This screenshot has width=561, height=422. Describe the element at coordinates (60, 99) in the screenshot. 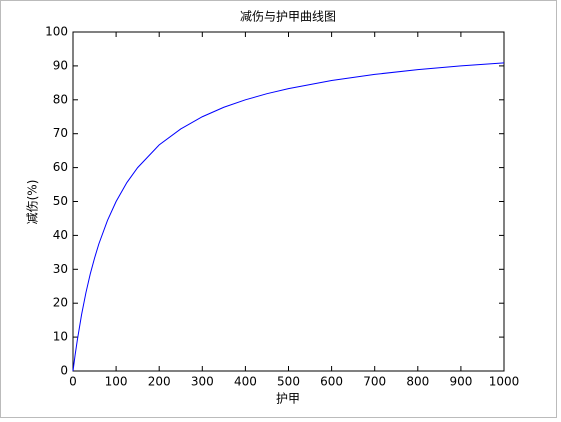

I see `y-tick-label: 80` at that location.